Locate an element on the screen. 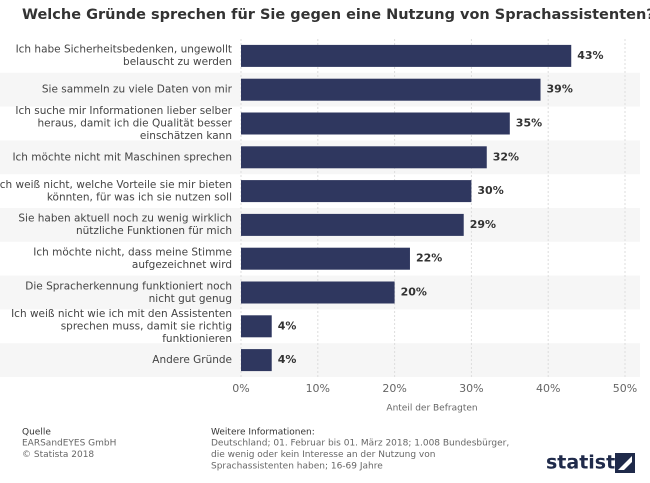  value-label: 39% is located at coordinates (560, 89).